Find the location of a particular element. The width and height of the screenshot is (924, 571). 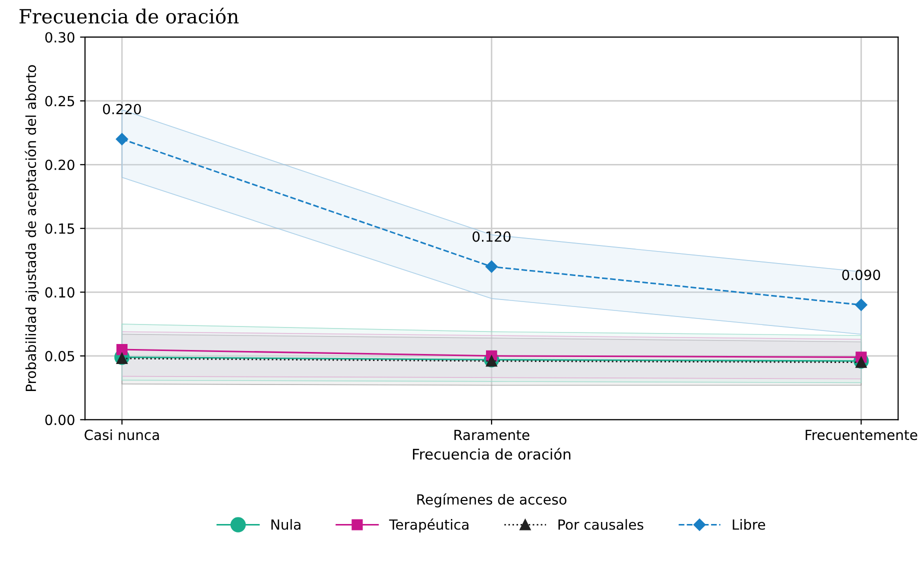

x-tick-label: Frecuentemente is located at coordinates (862, 435).